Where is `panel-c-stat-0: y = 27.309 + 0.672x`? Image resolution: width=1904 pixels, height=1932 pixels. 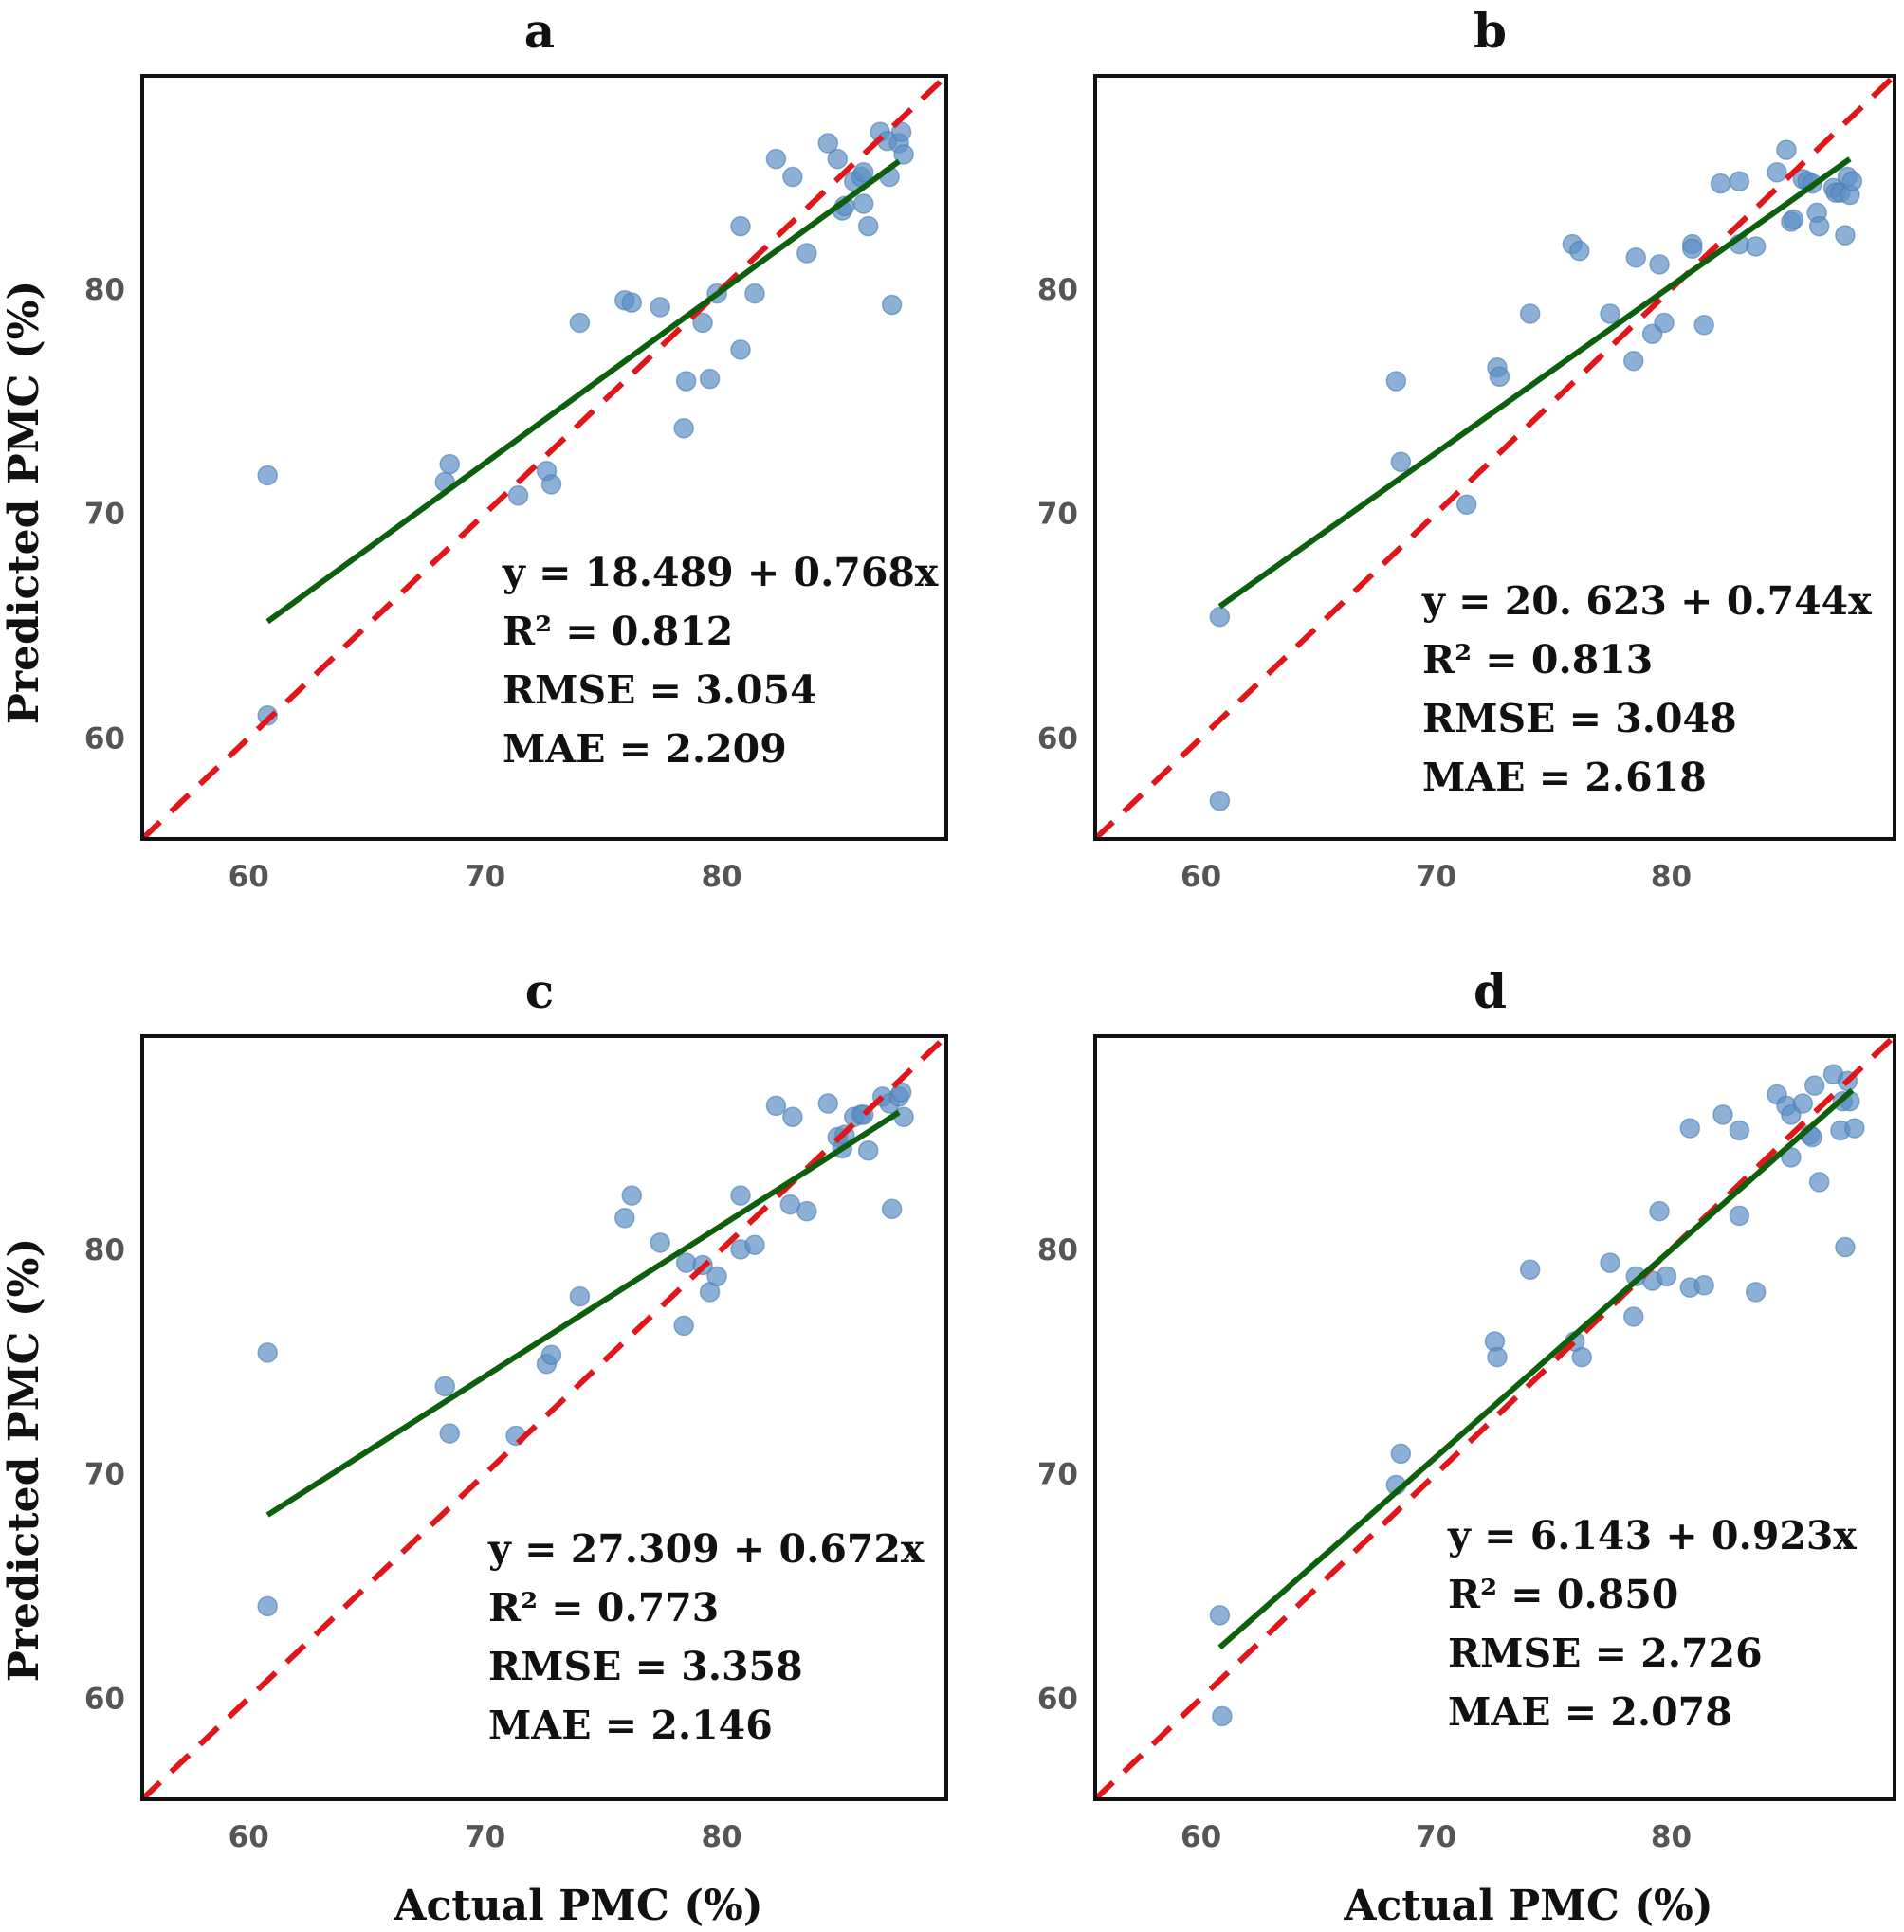 panel-c-stat-0: y = 27.309 + 0.672x is located at coordinates (706, 1549).